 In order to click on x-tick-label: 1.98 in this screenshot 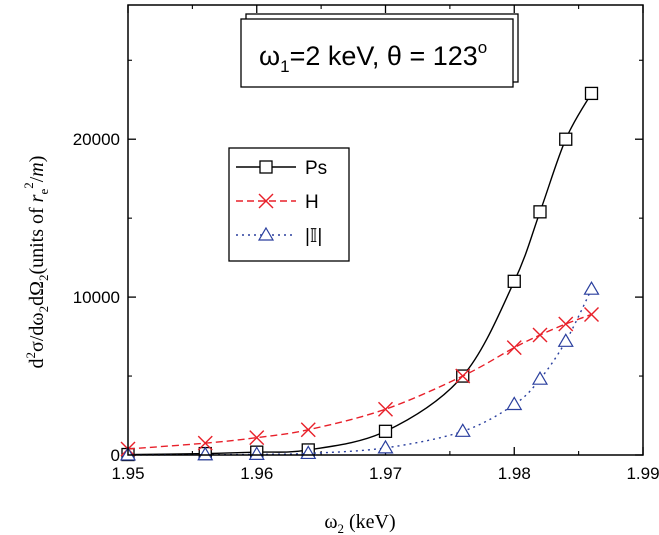, I will do `click(514, 473)`.